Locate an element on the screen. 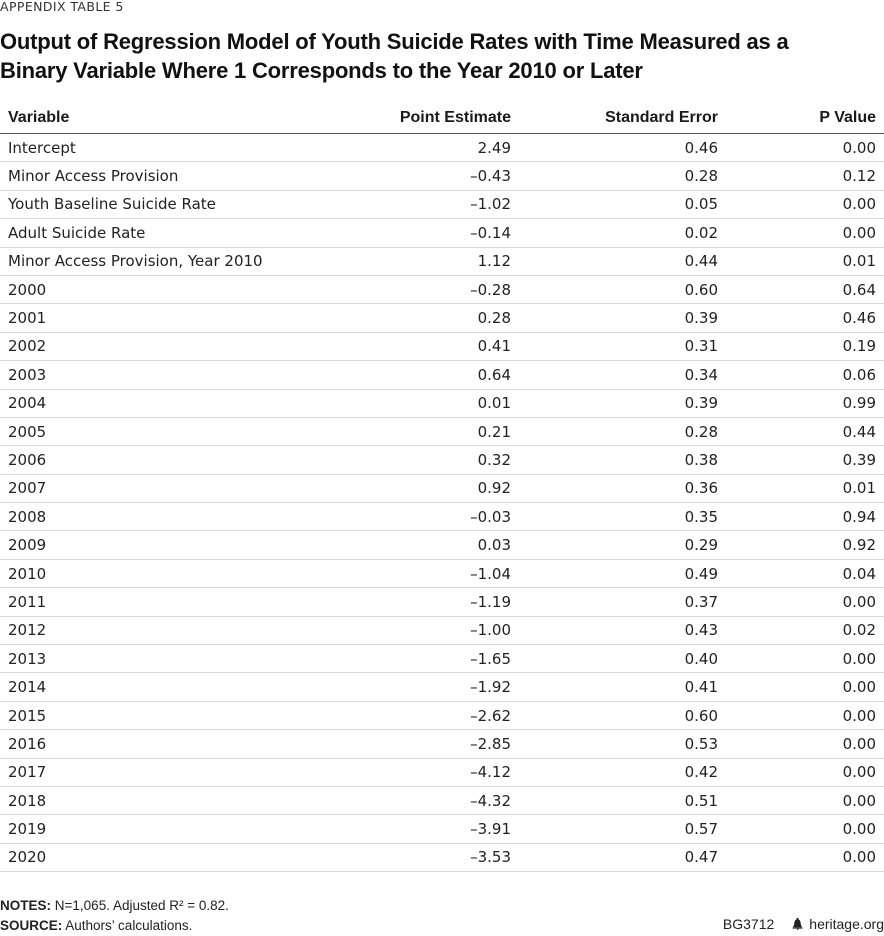 This screenshot has width=884, height=936. notes-label: NOTES: is located at coordinates (26, 905).